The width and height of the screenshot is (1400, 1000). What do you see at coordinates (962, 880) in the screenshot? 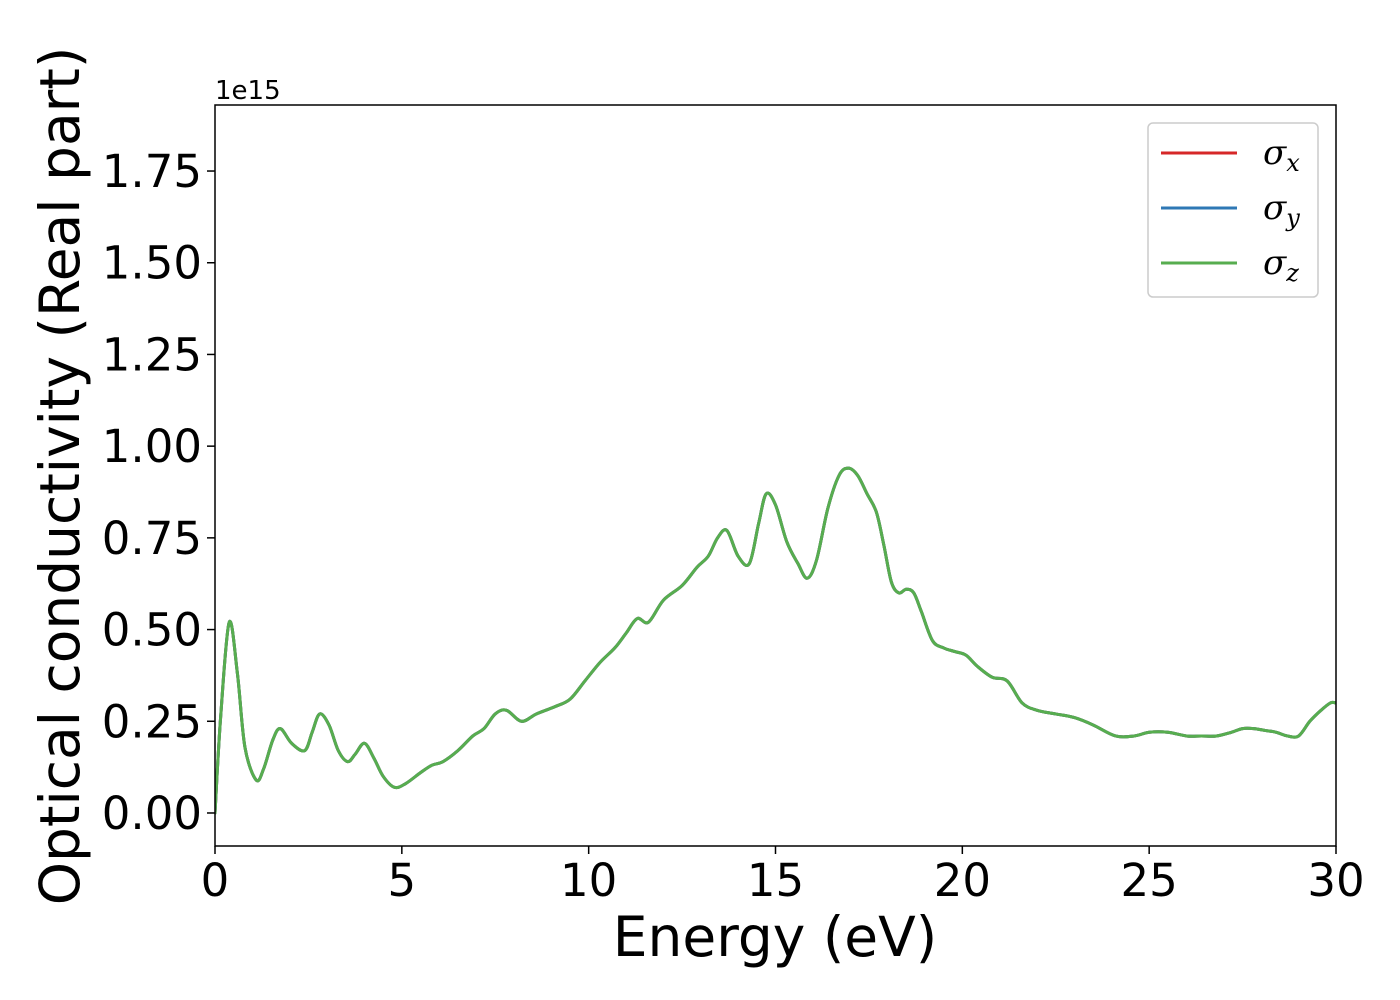
I see `x-tick-label: 20` at bounding box center [962, 880].